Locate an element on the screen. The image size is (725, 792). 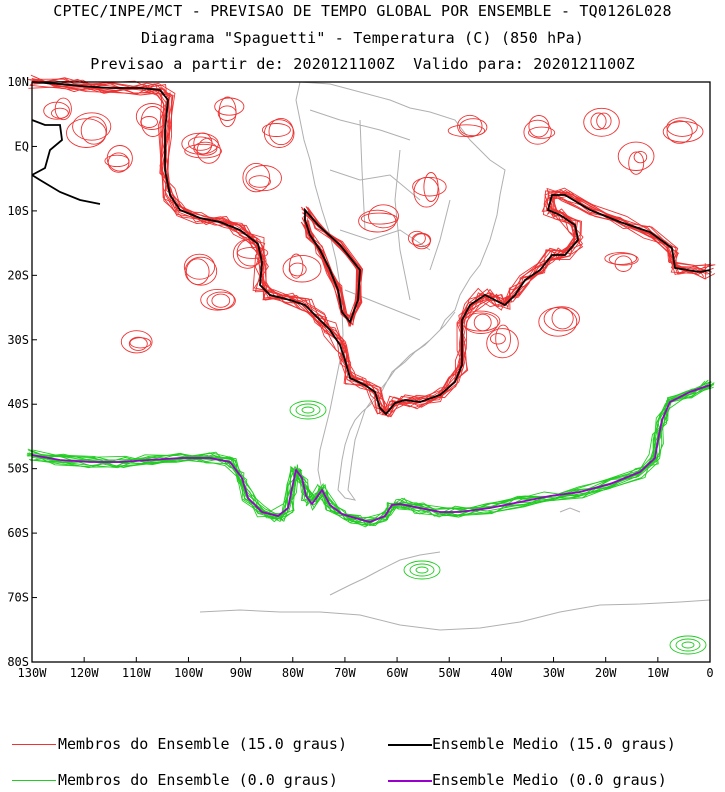
lon-tick-label: 30W is located at coordinates (554, 673).